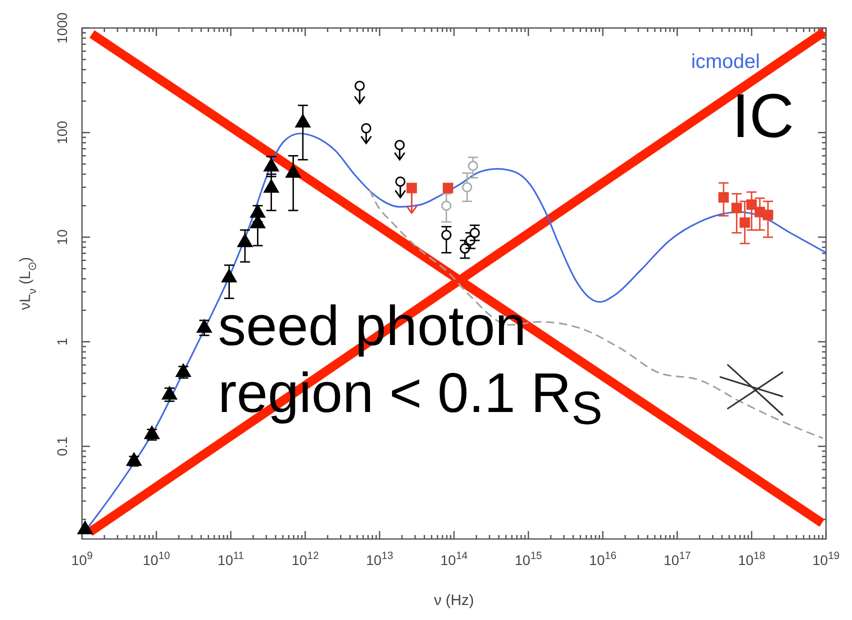 The height and width of the screenshot is (620, 852). I want to click on text: icmodel, so click(725, 62).